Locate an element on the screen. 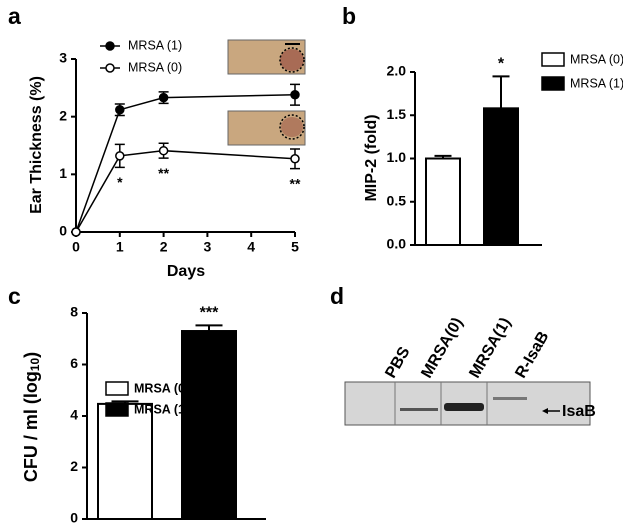 This screenshot has width=623, height=531. y-tick-label: 0.0 is located at coordinates (397, 244).